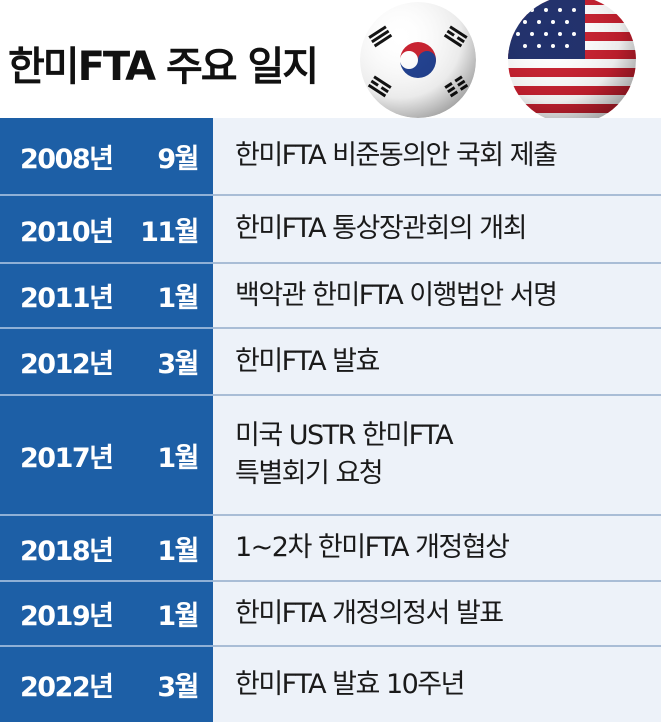 Image resolution: width=661 pixels, height=722 pixels. I want to click on date-cell: 2022년 3월, so click(106, 684).